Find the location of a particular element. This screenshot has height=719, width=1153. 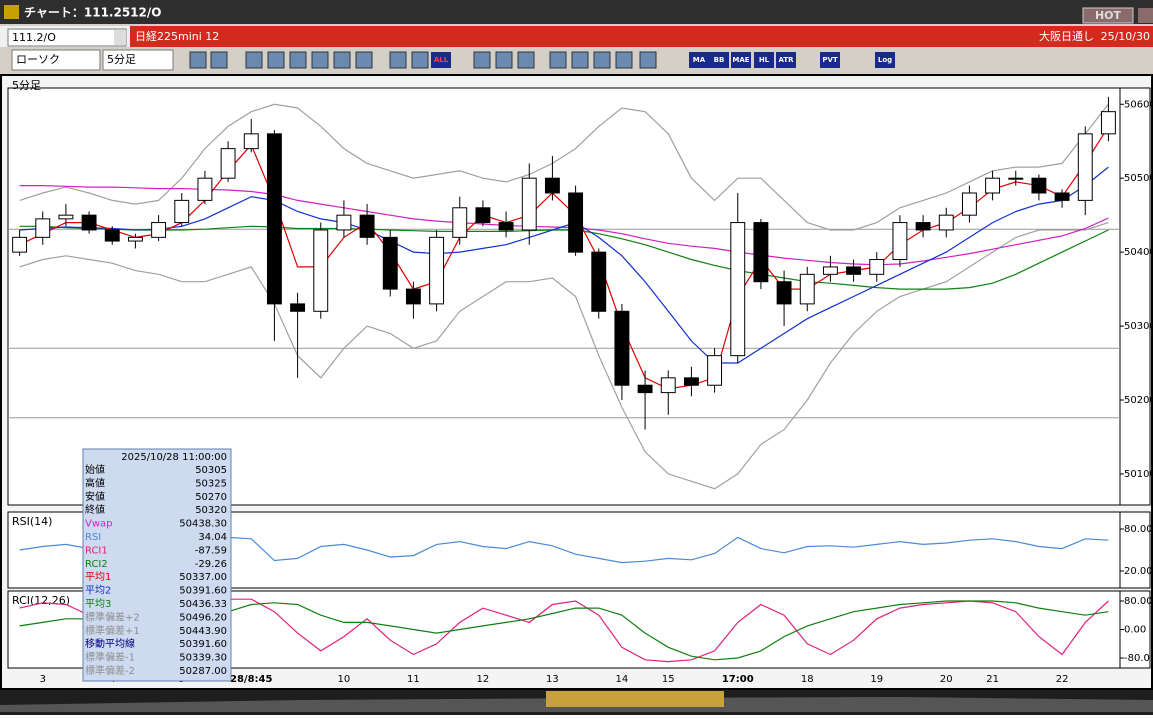

info-value: 50391.60 is located at coordinates (203, 591).